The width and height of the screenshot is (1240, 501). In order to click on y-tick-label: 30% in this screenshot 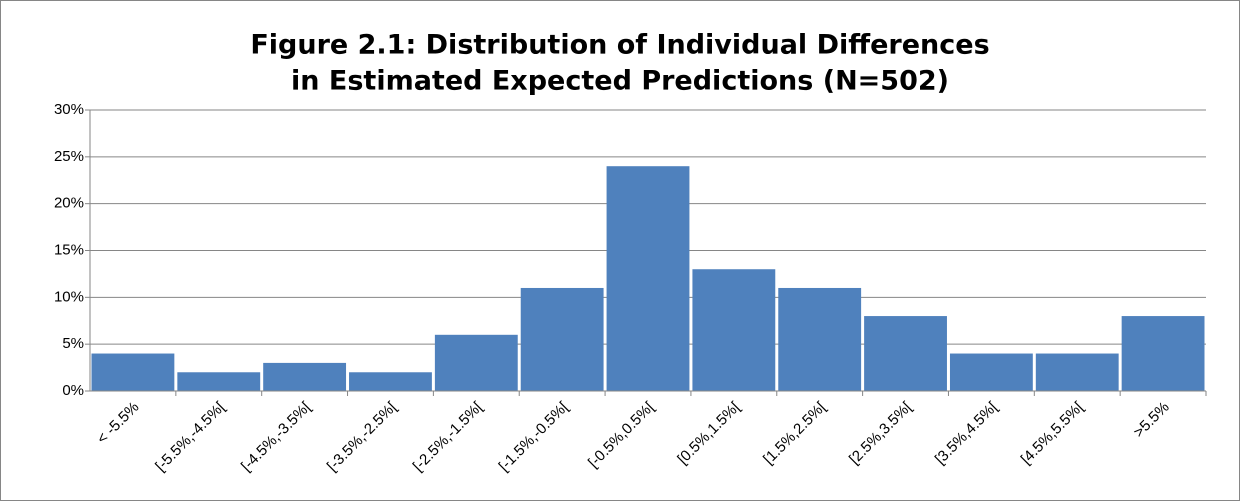, I will do `click(69, 109)`.